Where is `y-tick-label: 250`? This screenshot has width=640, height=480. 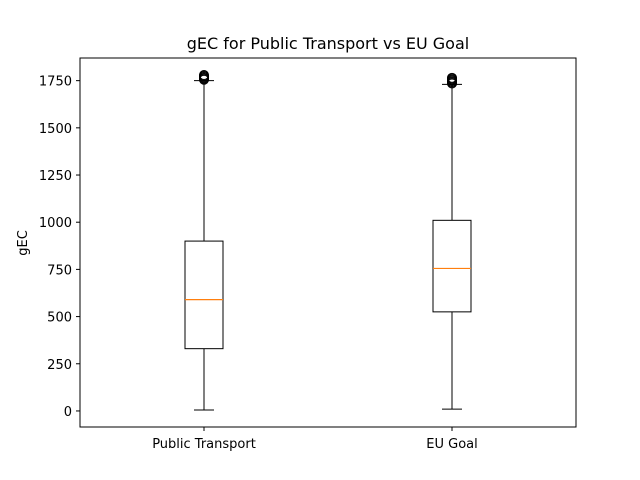 y-tick-label: 250 is located at coordinates (59, 365).